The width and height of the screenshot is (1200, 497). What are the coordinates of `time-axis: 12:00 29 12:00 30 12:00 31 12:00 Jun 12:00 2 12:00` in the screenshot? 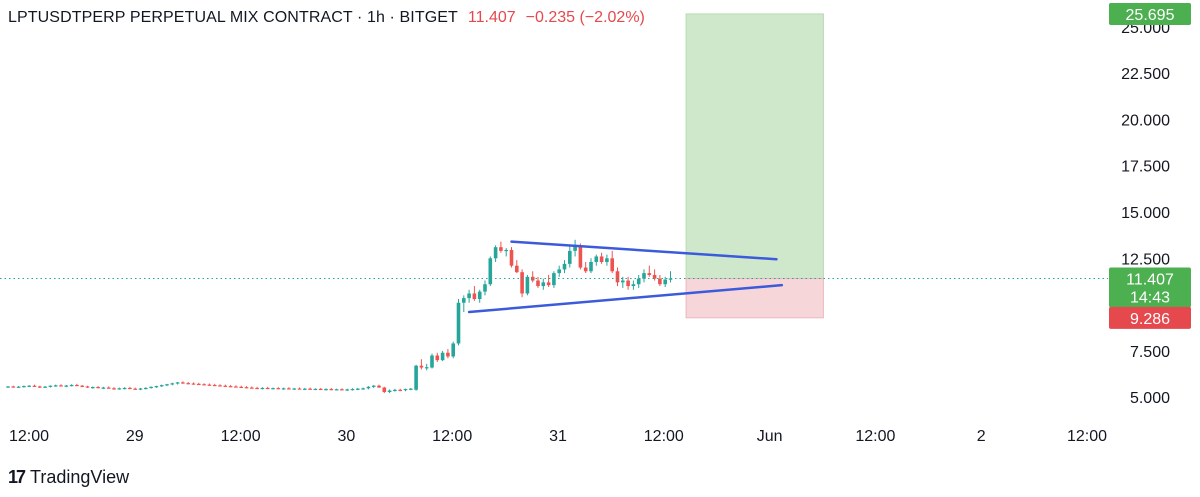 It's located at (558, 436).